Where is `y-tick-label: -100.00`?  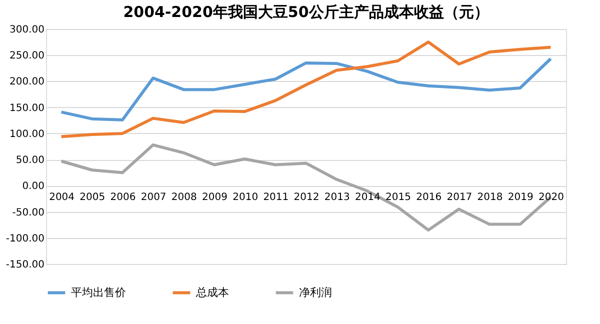 y-tick-label: -100.00 is located at coordinates (25, 238).